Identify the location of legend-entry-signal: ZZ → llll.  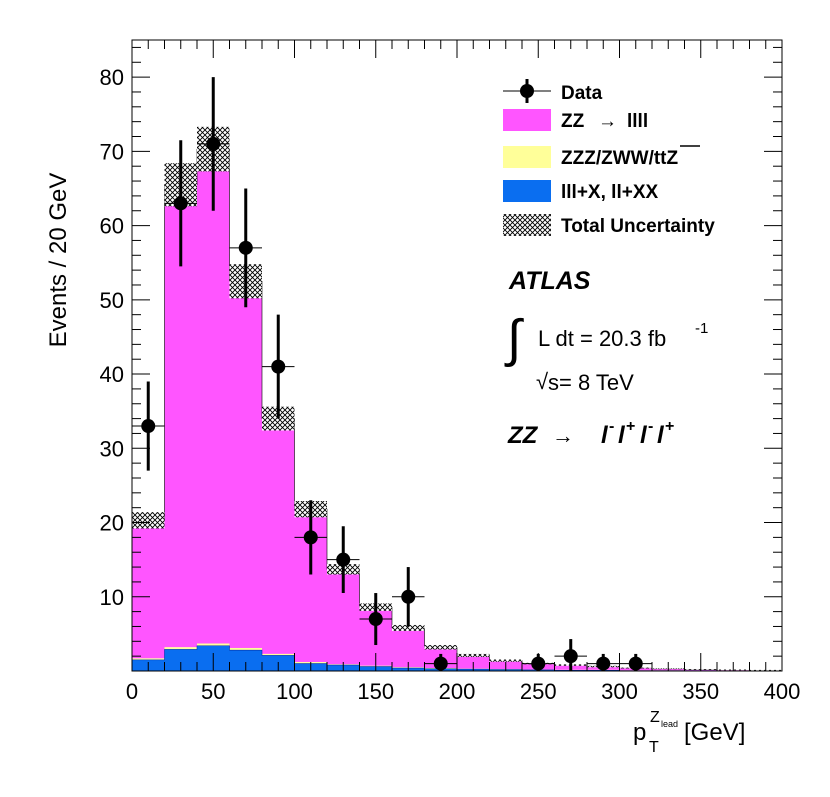
(575, 120).